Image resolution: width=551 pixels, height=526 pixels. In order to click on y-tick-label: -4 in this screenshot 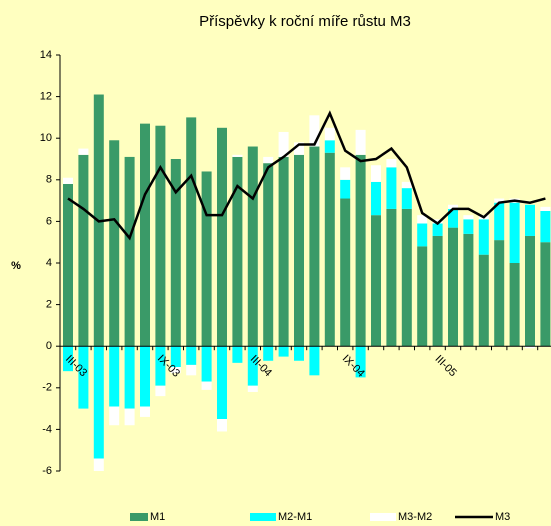, I will do `click(47, 429)`.